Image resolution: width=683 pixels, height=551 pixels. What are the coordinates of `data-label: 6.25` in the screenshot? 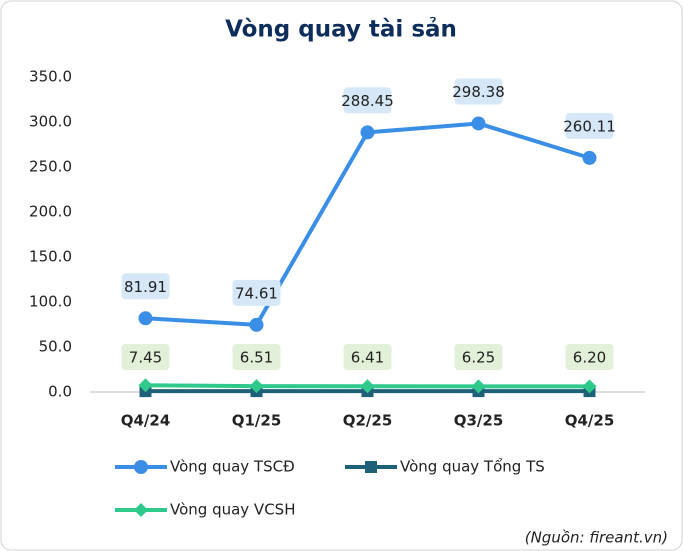 It's located at (478, 358).